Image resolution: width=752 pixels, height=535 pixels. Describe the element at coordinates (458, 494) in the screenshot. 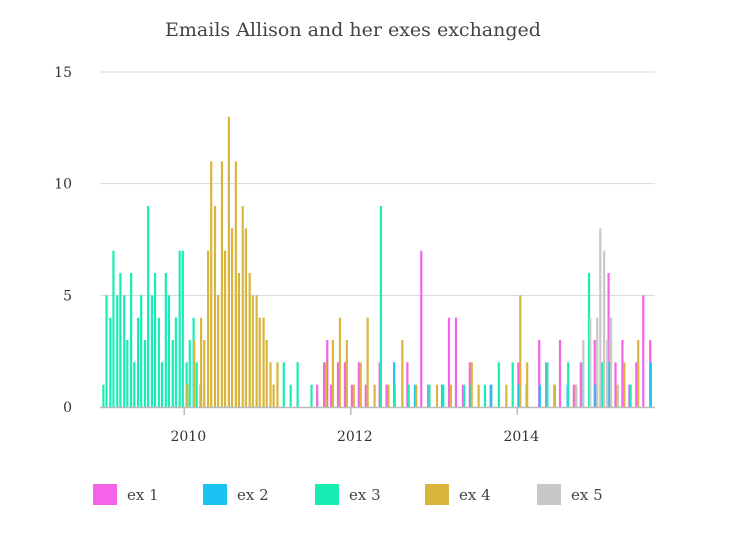

I see `legend-item-ex-4: ex 4` at that location.